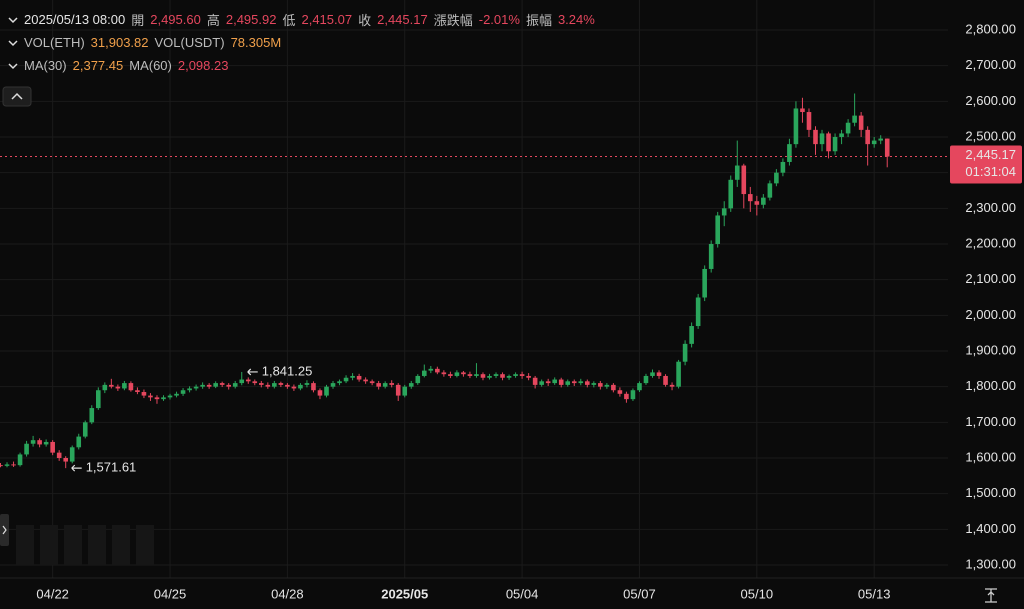 The height and width of the screenshot is (609, 1024). Describe the element at coordinates (990, 154) in the screenshot. I see `price-tag-label: 2,445.17` at that location.